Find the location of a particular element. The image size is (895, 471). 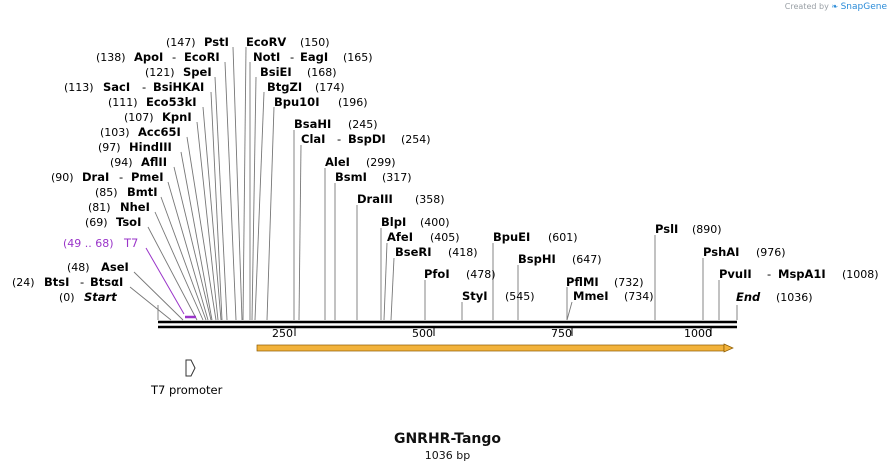

site-position: (168) is located at coordinates (322, 72).